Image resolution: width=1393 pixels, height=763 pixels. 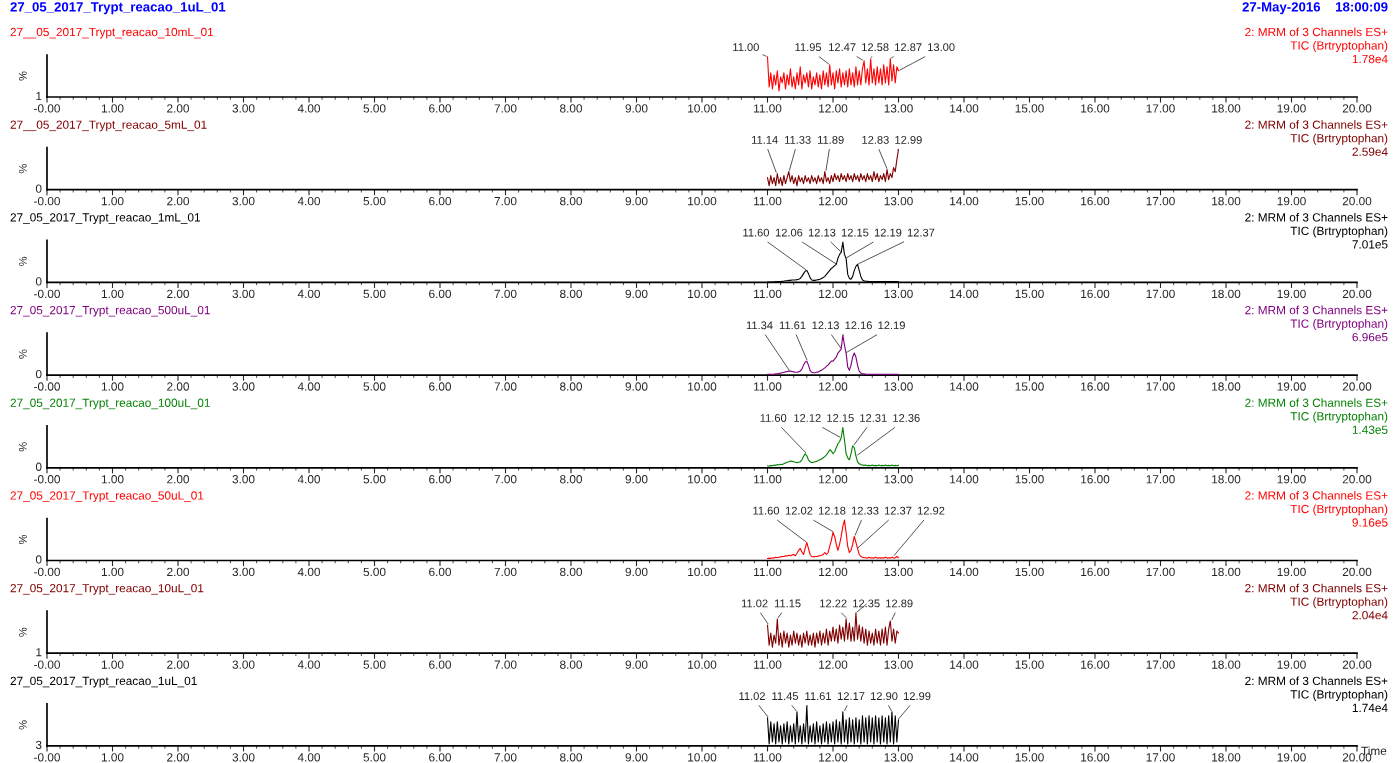 What do you see at coordinates (808, 47) in the screenshot?
I see `annotation: 11.95` at bounding box center [808, 47].